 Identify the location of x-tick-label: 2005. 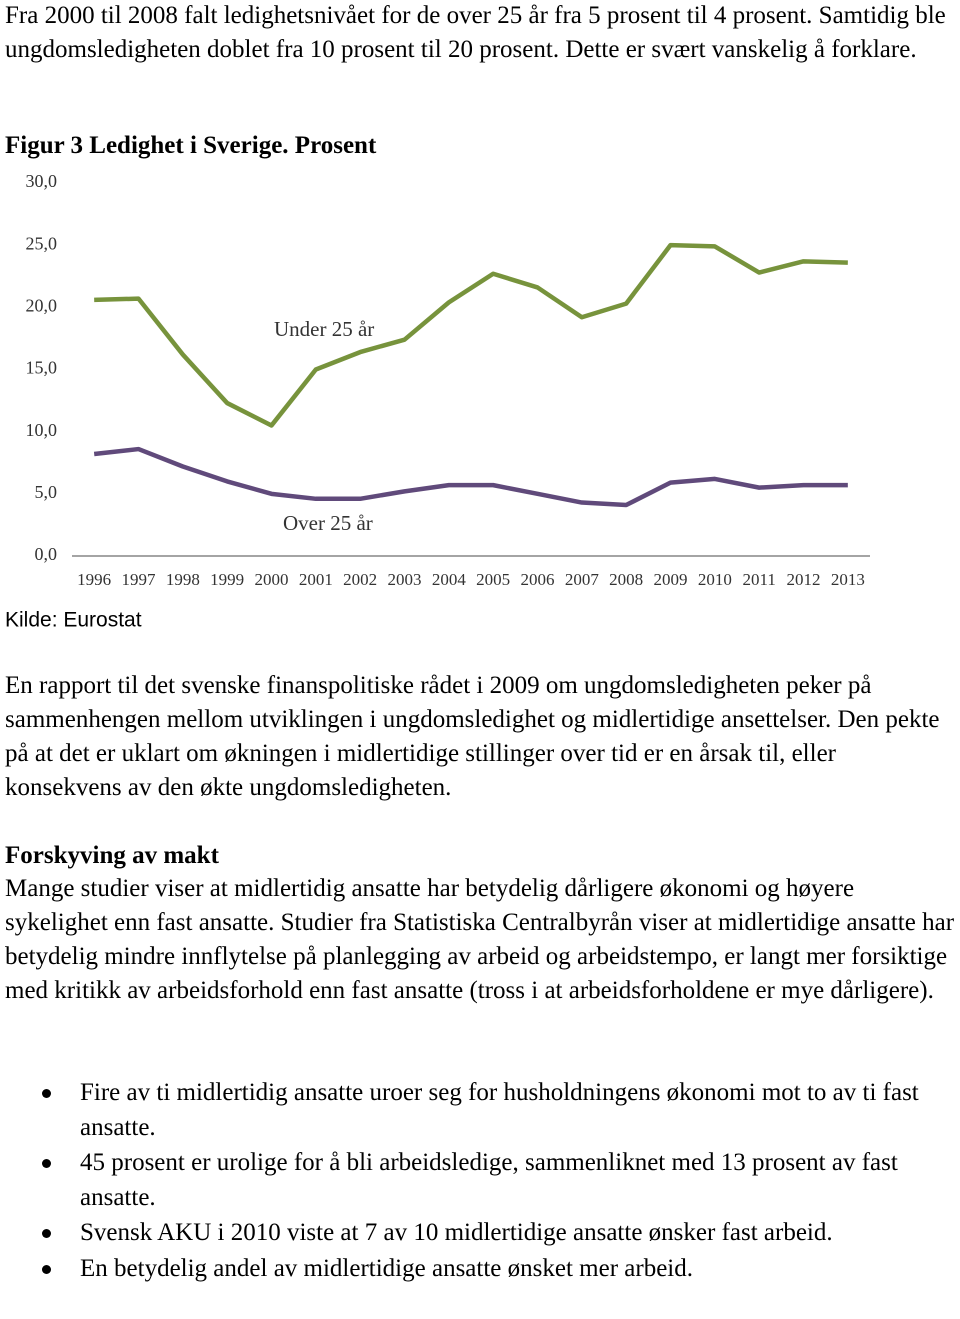
(493, 579).